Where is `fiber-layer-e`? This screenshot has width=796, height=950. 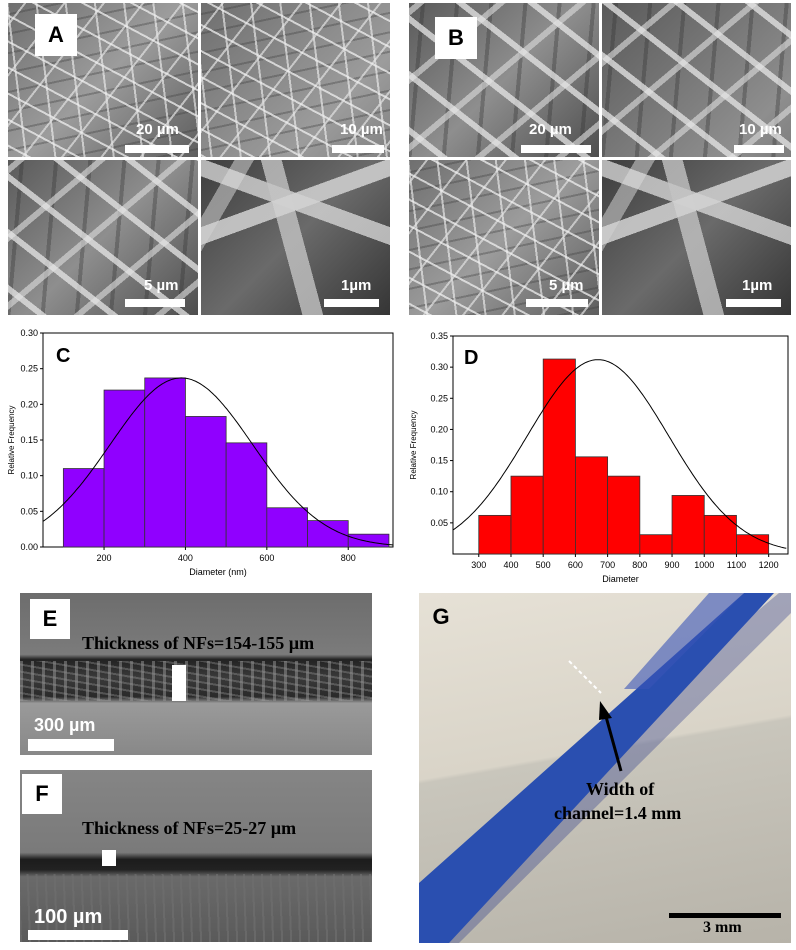 fiber-layer-e is located at coordinates (196, 681).